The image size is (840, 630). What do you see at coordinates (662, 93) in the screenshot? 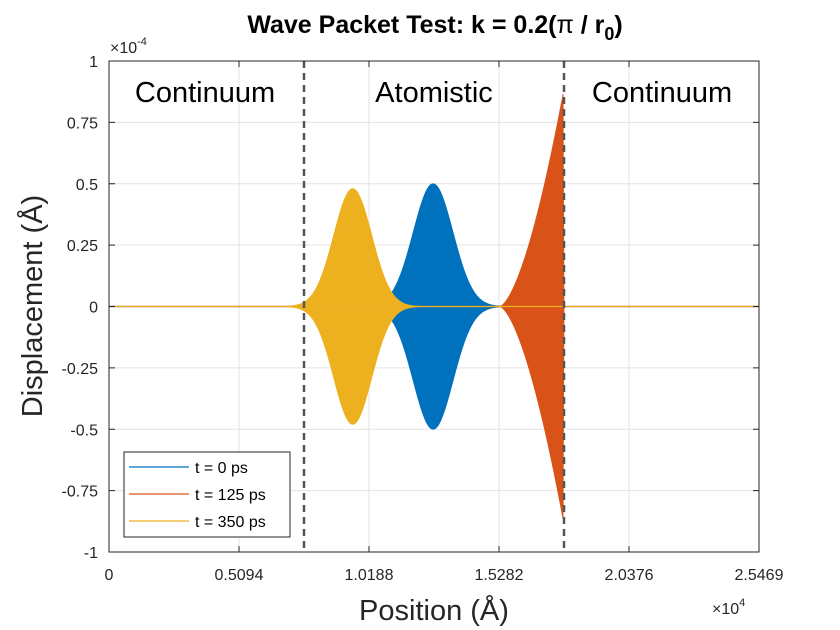
I see `region-label-continuum-right: Continuum` at bounding box center [662, 93].